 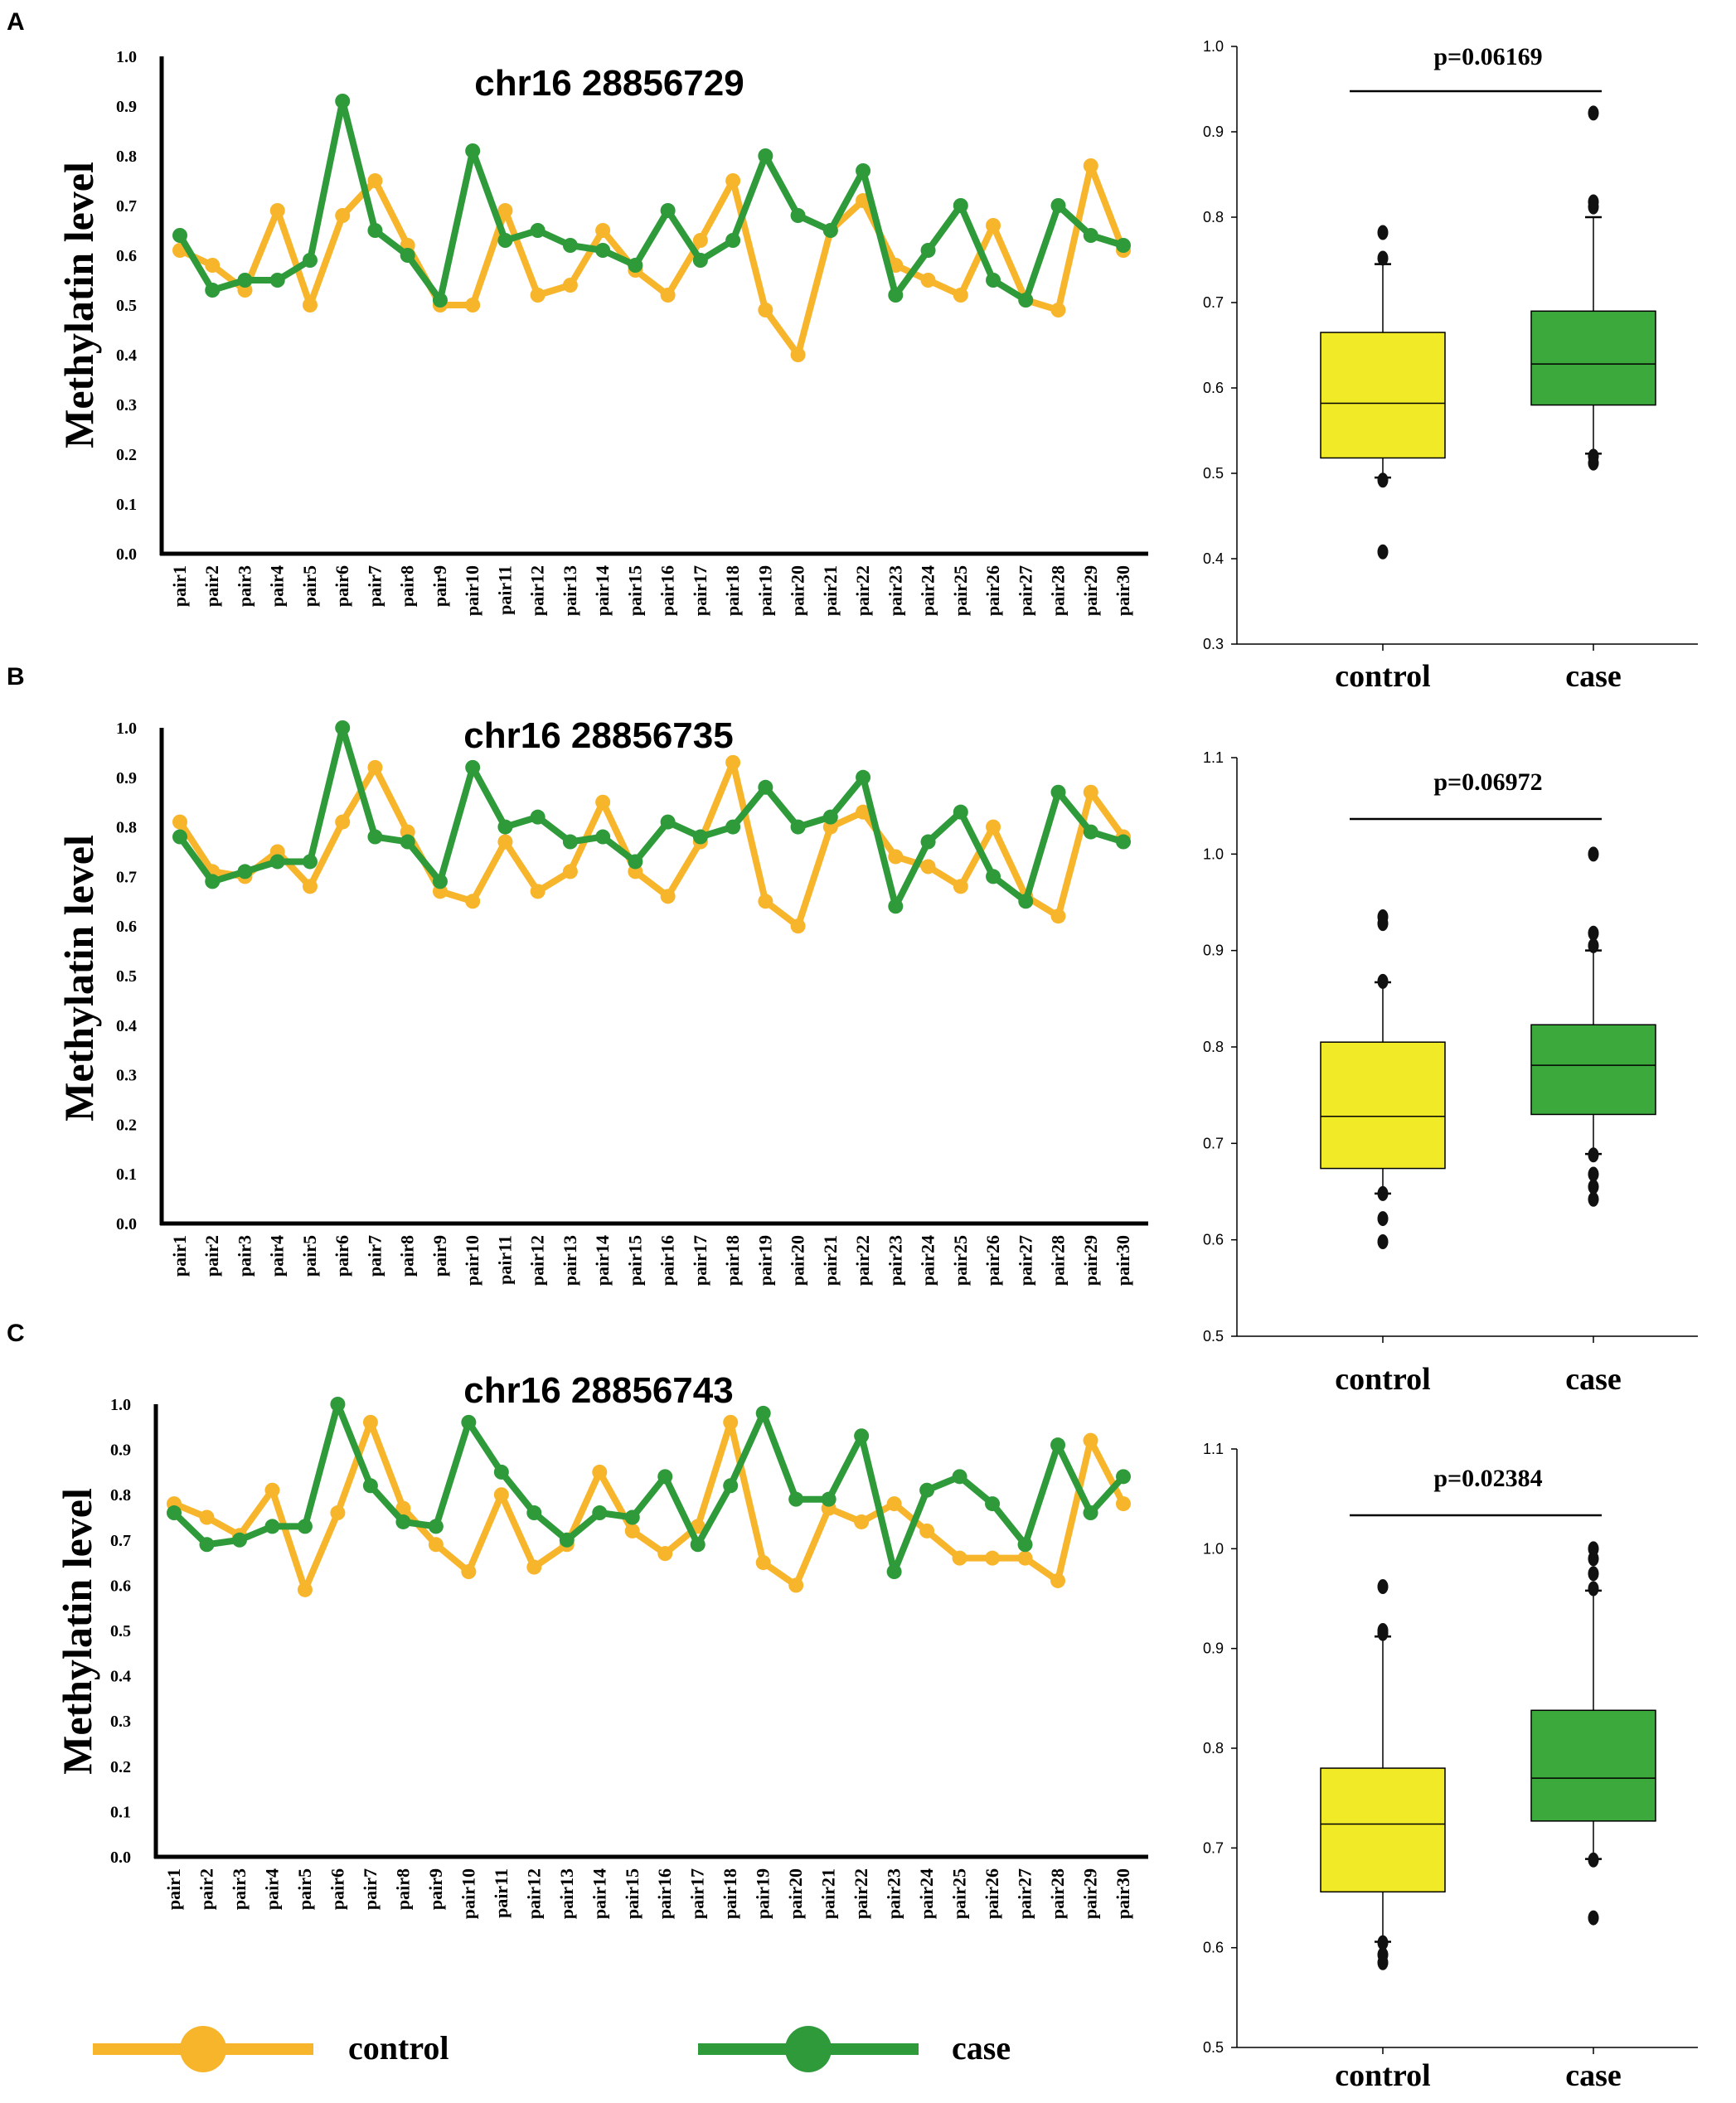 I want to click on x-tick-label: pair9, so click(x=435, y=1889).